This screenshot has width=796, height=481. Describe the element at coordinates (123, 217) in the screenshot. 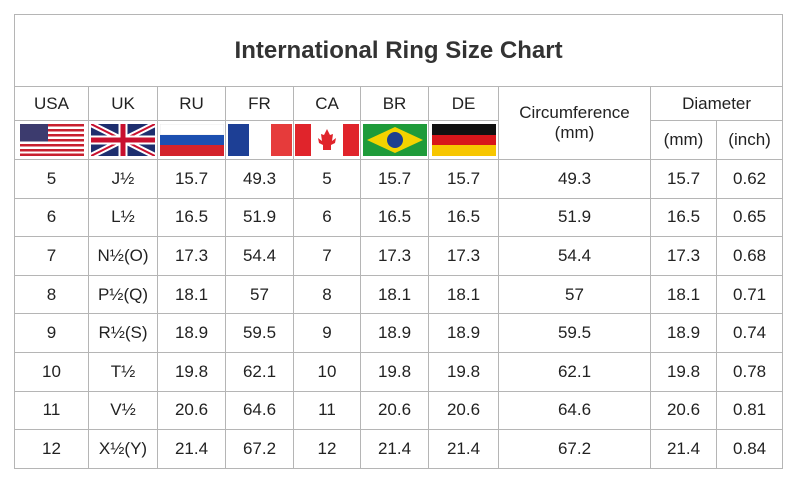

I see `cell: L½` at that location.